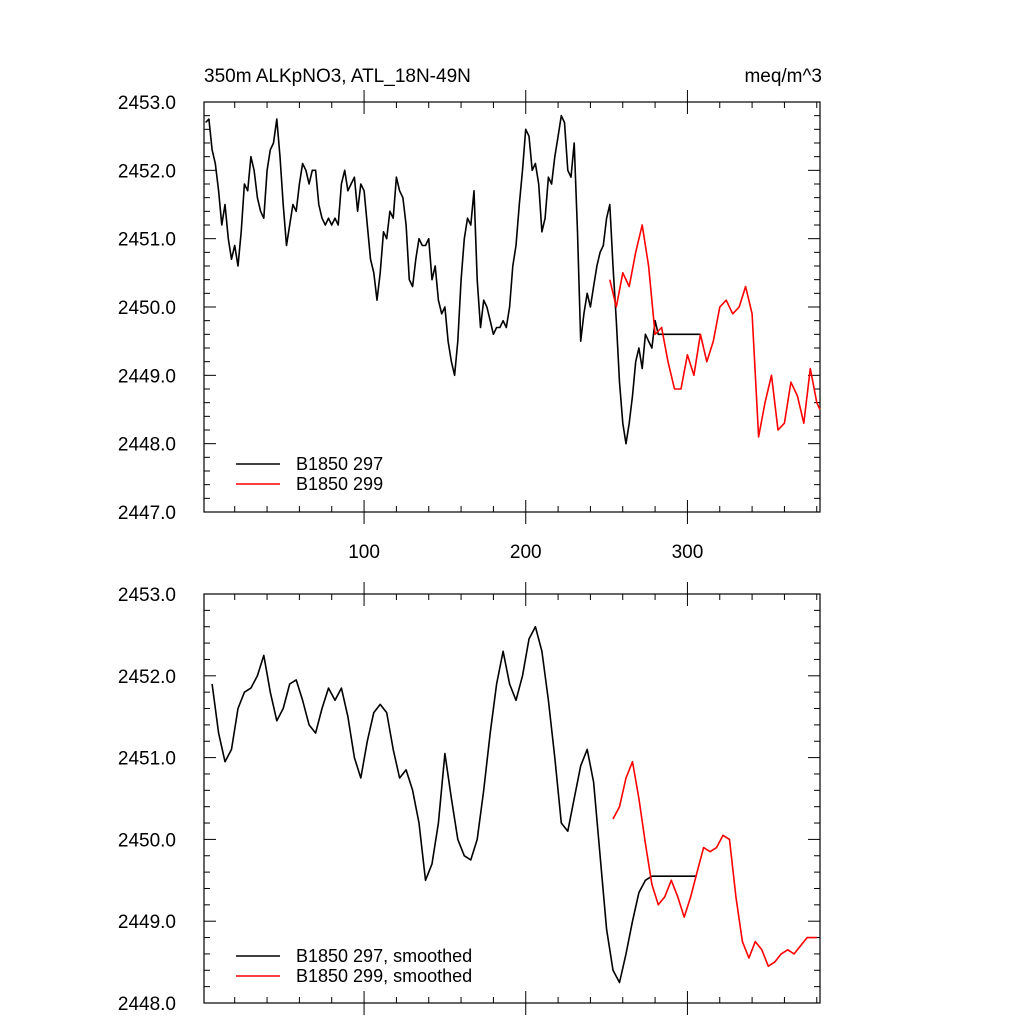 The image size is (1024, 1024). Describe the element at coordinates (384, 956) in the screenshot. I see `legend-label: B1850 297, smoothed` at that location.